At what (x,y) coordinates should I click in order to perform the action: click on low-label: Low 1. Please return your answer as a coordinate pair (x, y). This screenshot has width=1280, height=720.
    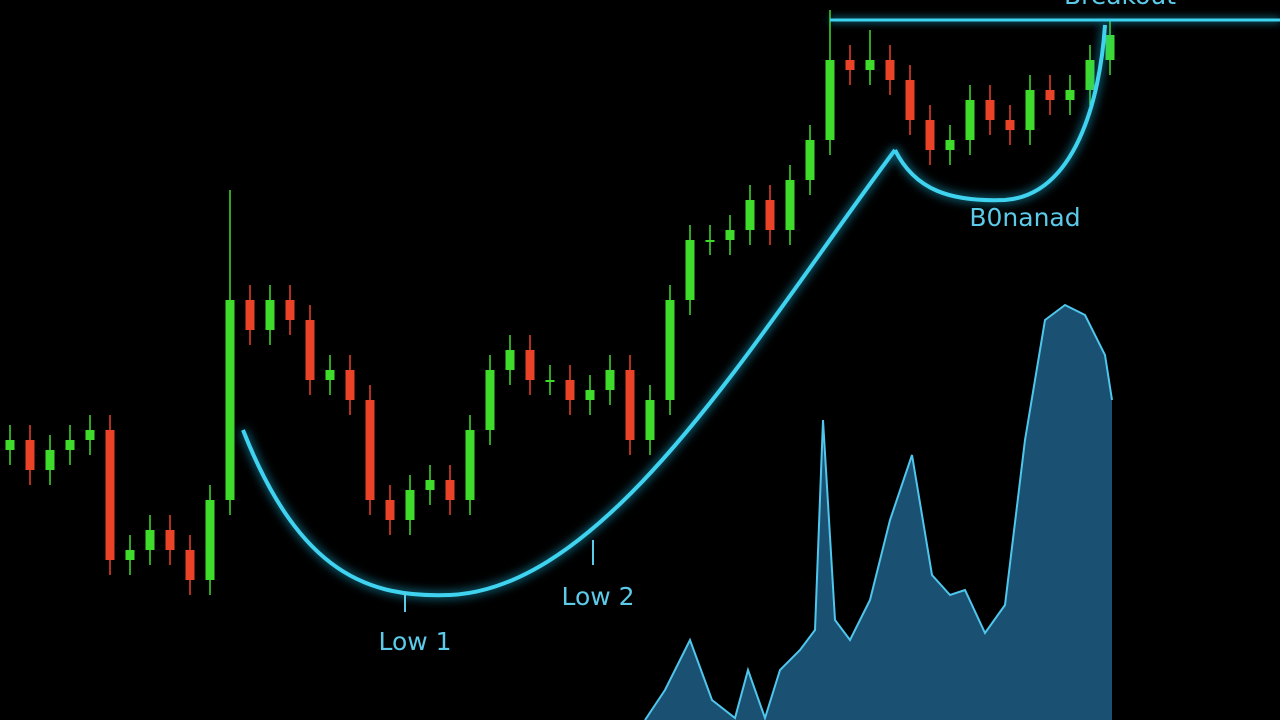
    Looking at the image, I should click on (414, 641).